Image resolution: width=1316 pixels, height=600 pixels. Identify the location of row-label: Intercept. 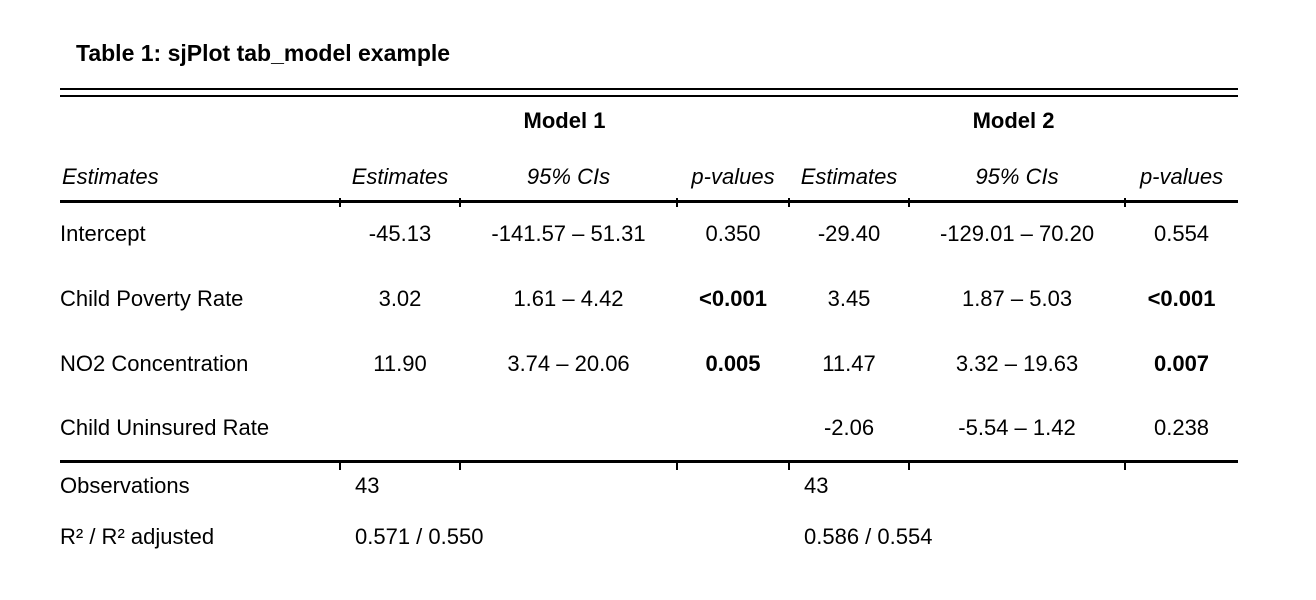
(103, 234).